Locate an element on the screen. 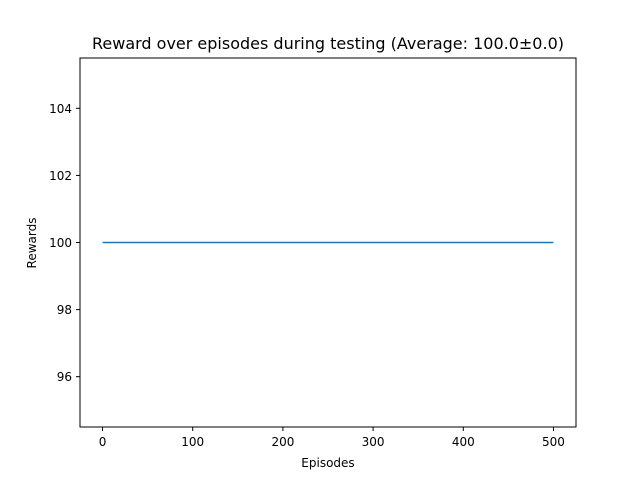 The width and height of the screenshot is (640, 480). y-tick-label: 100 is located at coordinates (60, 243).